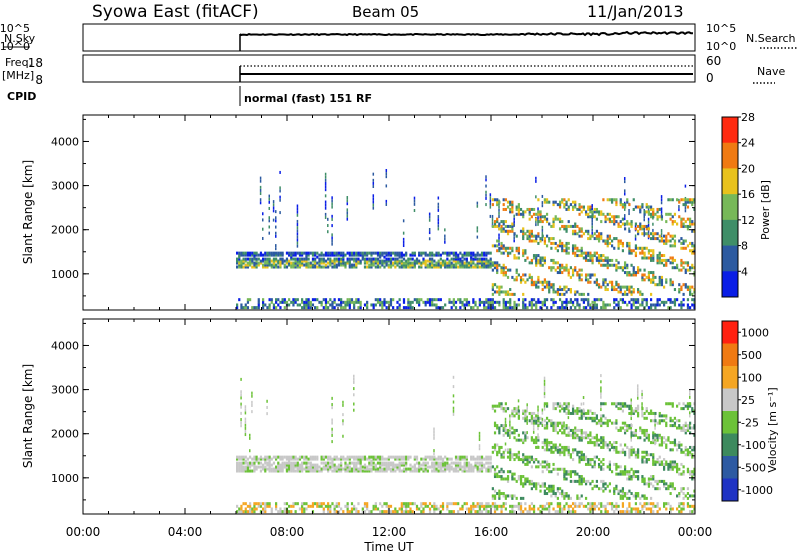 This screenshot has width=800, height=554. What do you see at coordinates (65, 186) in the screenshot?
I see `y-tick-label: 3000` at bounding box center [65, 186].